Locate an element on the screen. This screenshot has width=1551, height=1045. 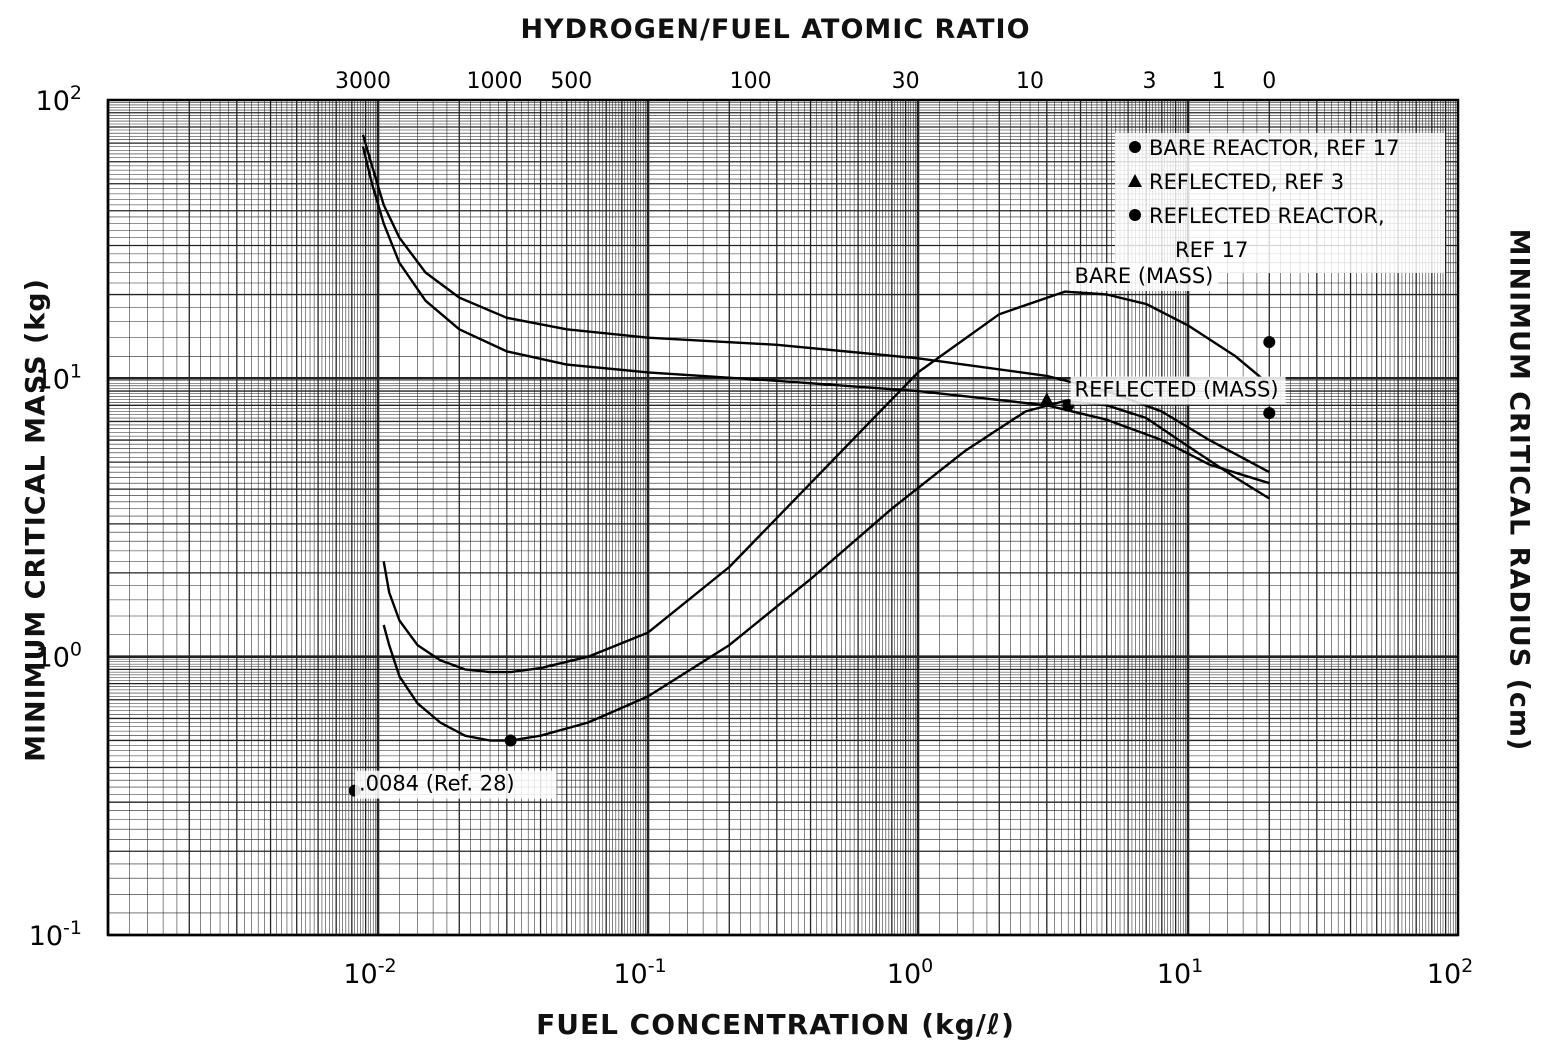
top-tick-label: 1 is located at coordinates (1219, 81).